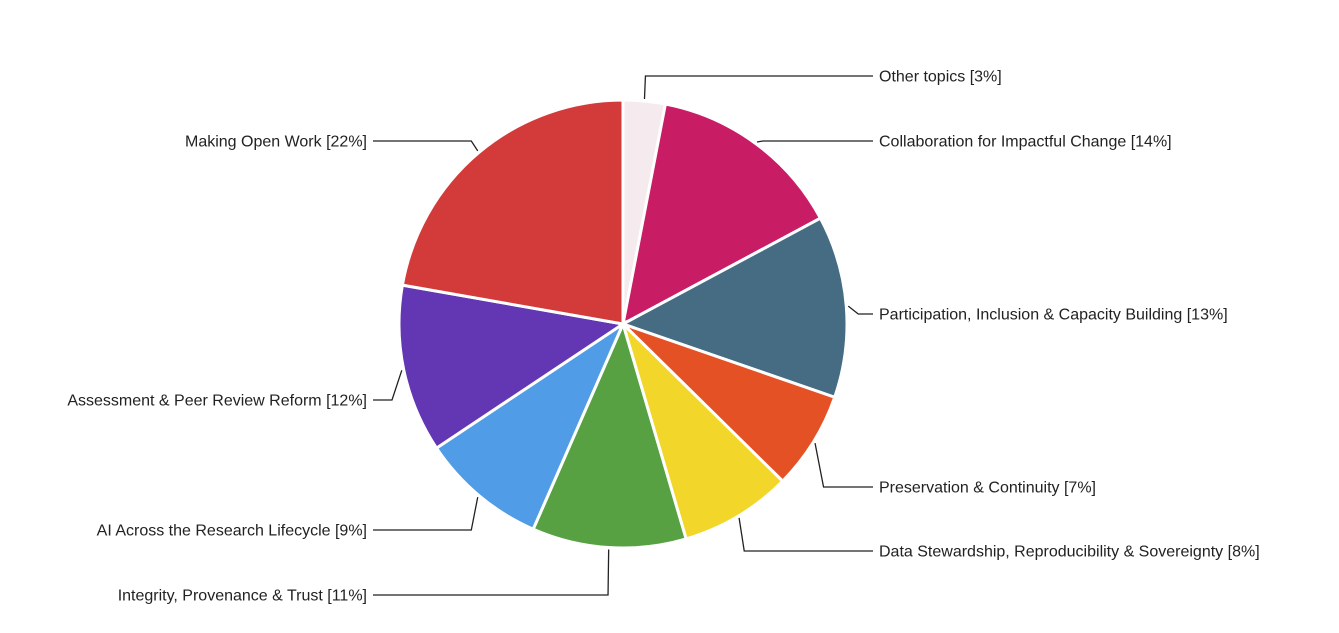 The width and height of the screenshot is (1339, 633). Describe the element at coordinates (987, 488) in the screenshot. I see `slice-label: Preservation & Continuity [7%]` at that location.